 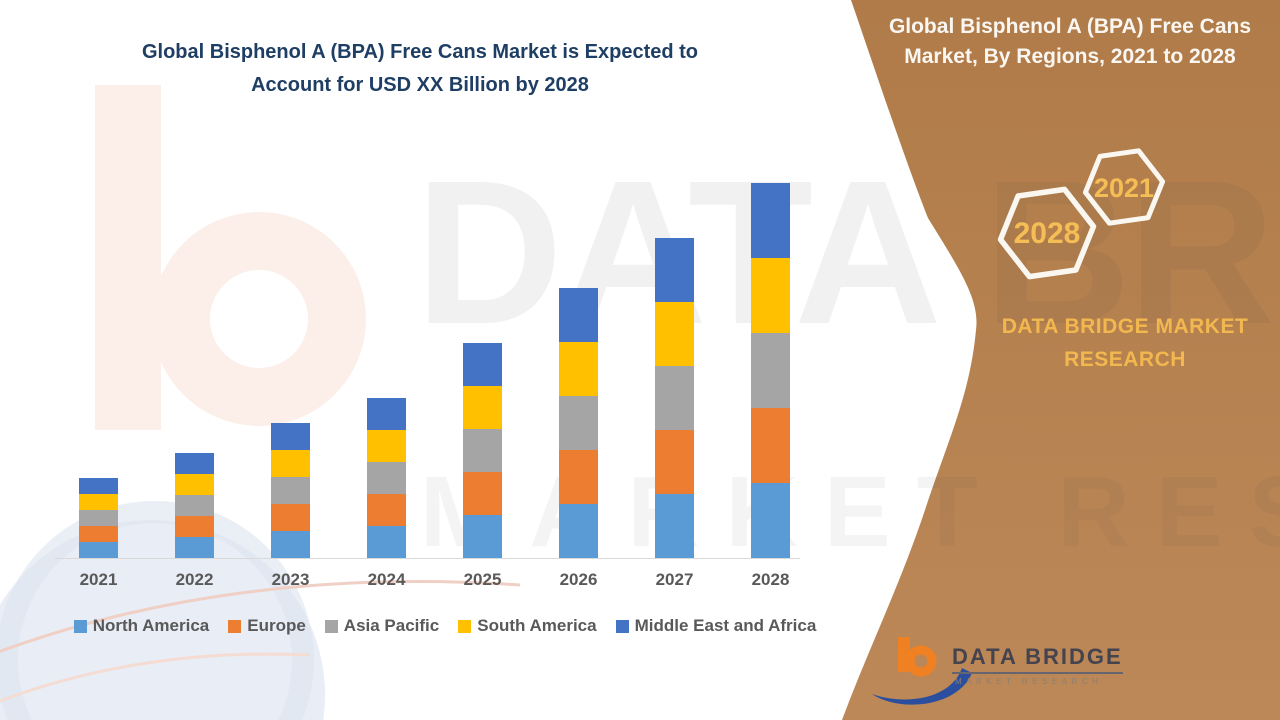 I want to click on bar-2024, so click(x=386, y=478).